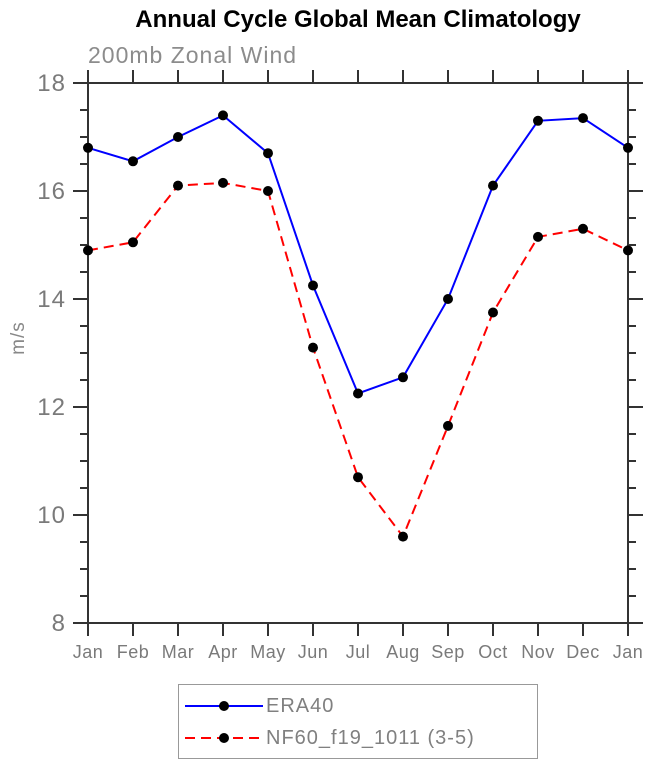  What do you see at coordinates (51, 83) in the screenshot?
I see `y-tick-label: 18` at bounding box center [51, 83].